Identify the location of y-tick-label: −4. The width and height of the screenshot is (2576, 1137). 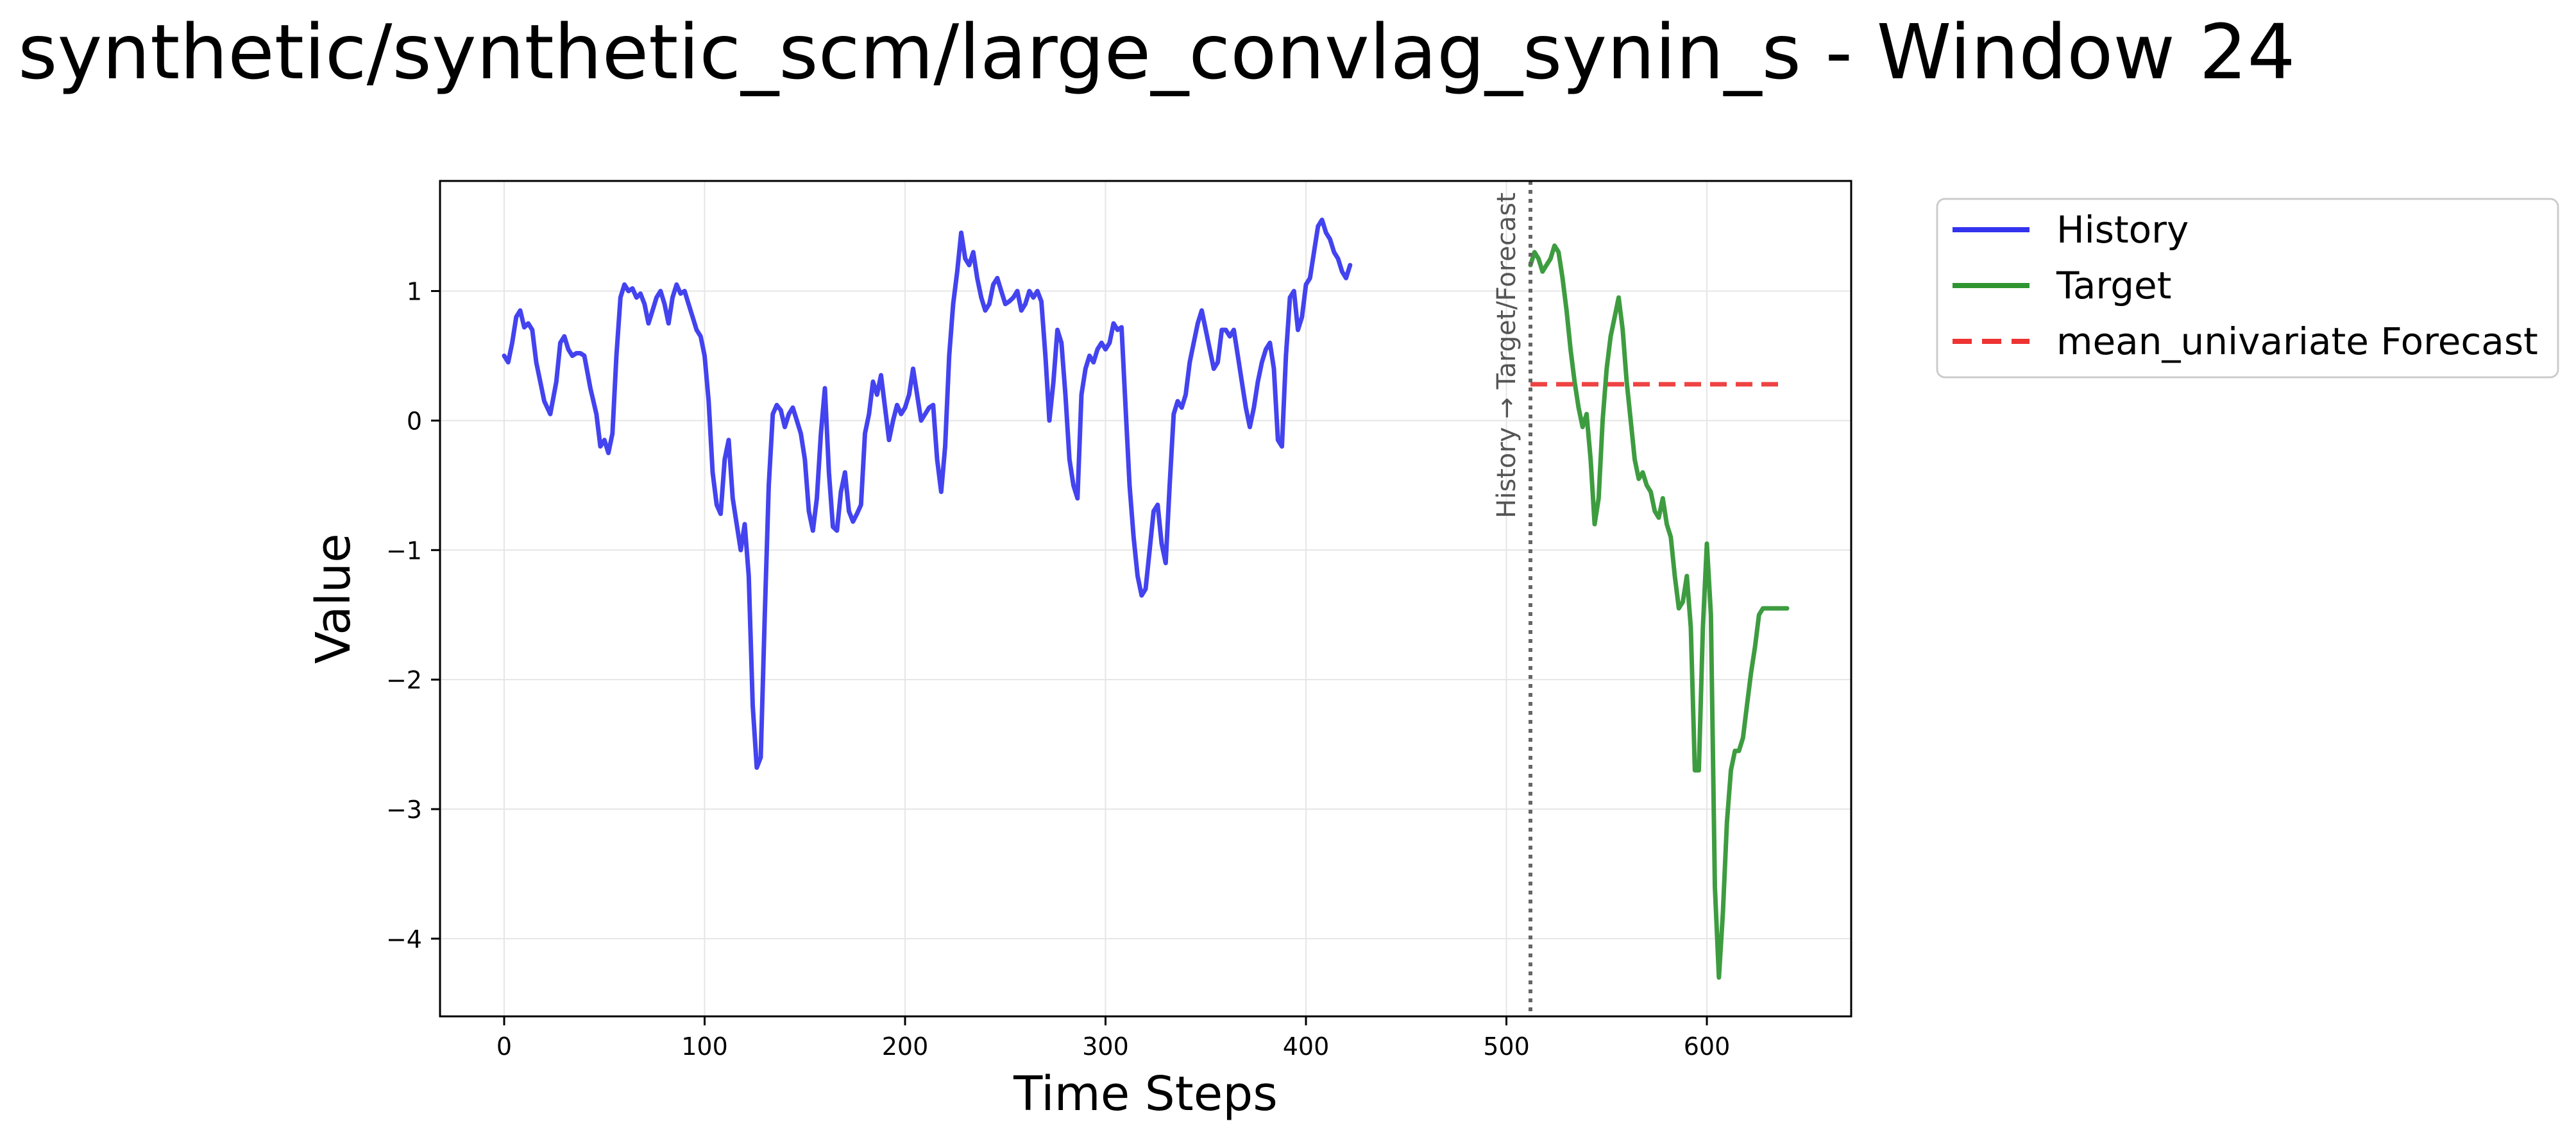
(404, 939).